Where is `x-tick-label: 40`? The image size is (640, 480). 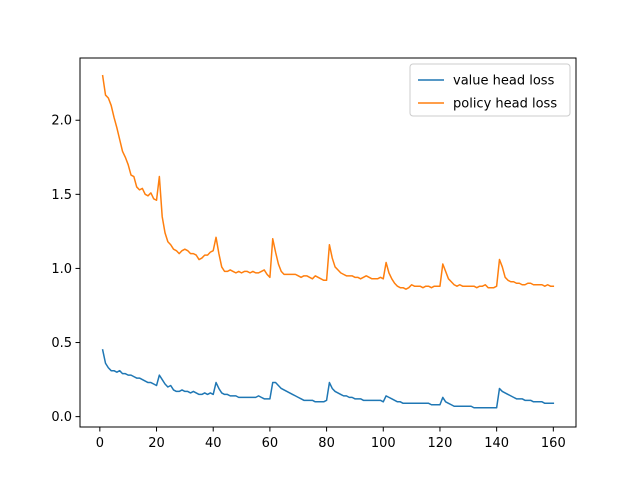
x-tick-label: 40 is located at coordinates (213, 443).